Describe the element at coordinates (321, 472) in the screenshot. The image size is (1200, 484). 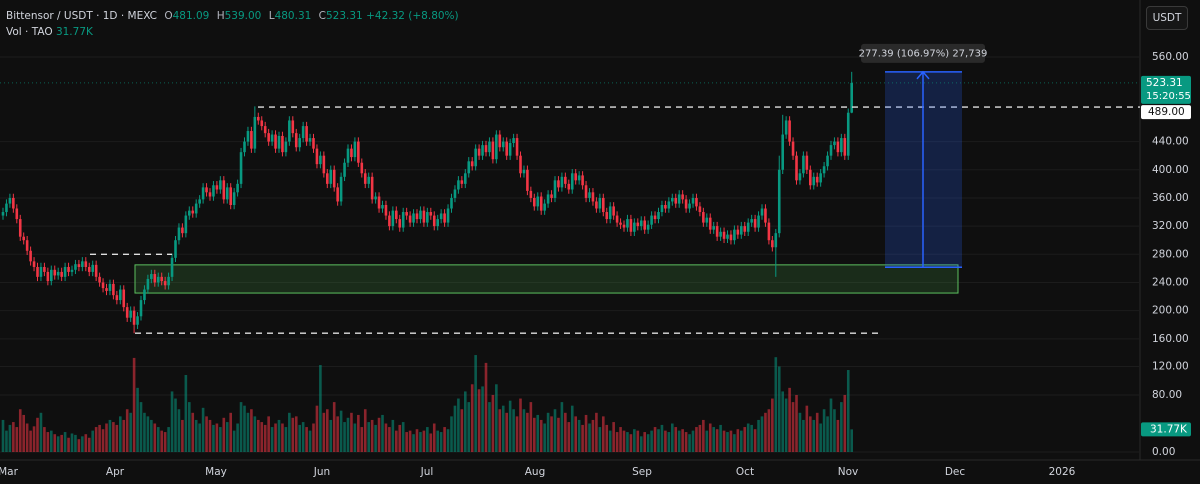
I see `x-tick-label: Jun` at that location.